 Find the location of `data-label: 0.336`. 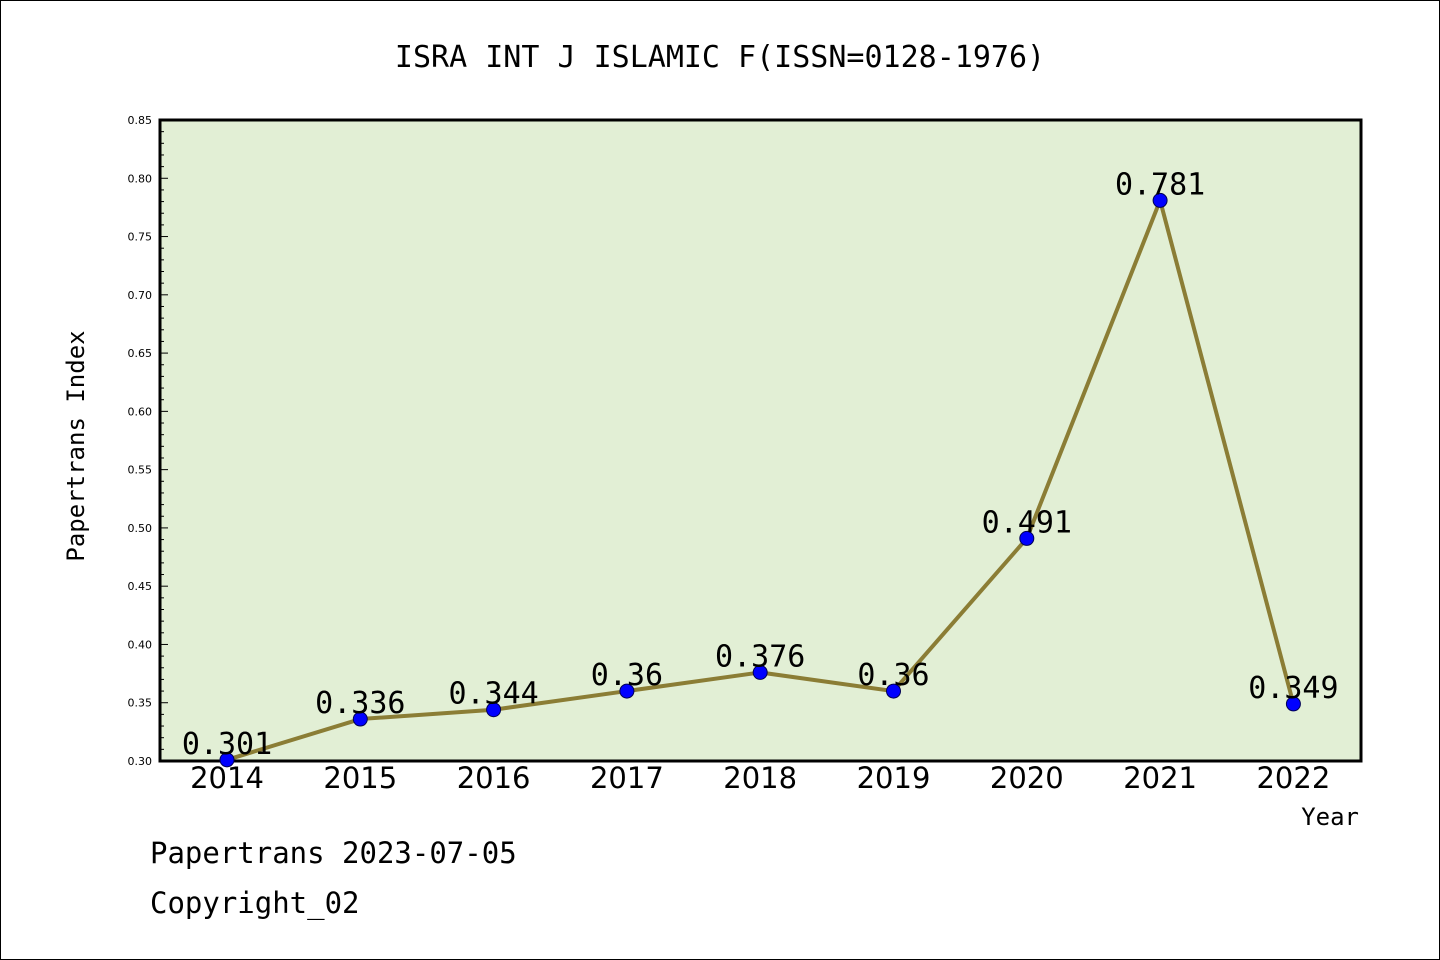

data-label: 0.336 is located at coordinates (360, 703).